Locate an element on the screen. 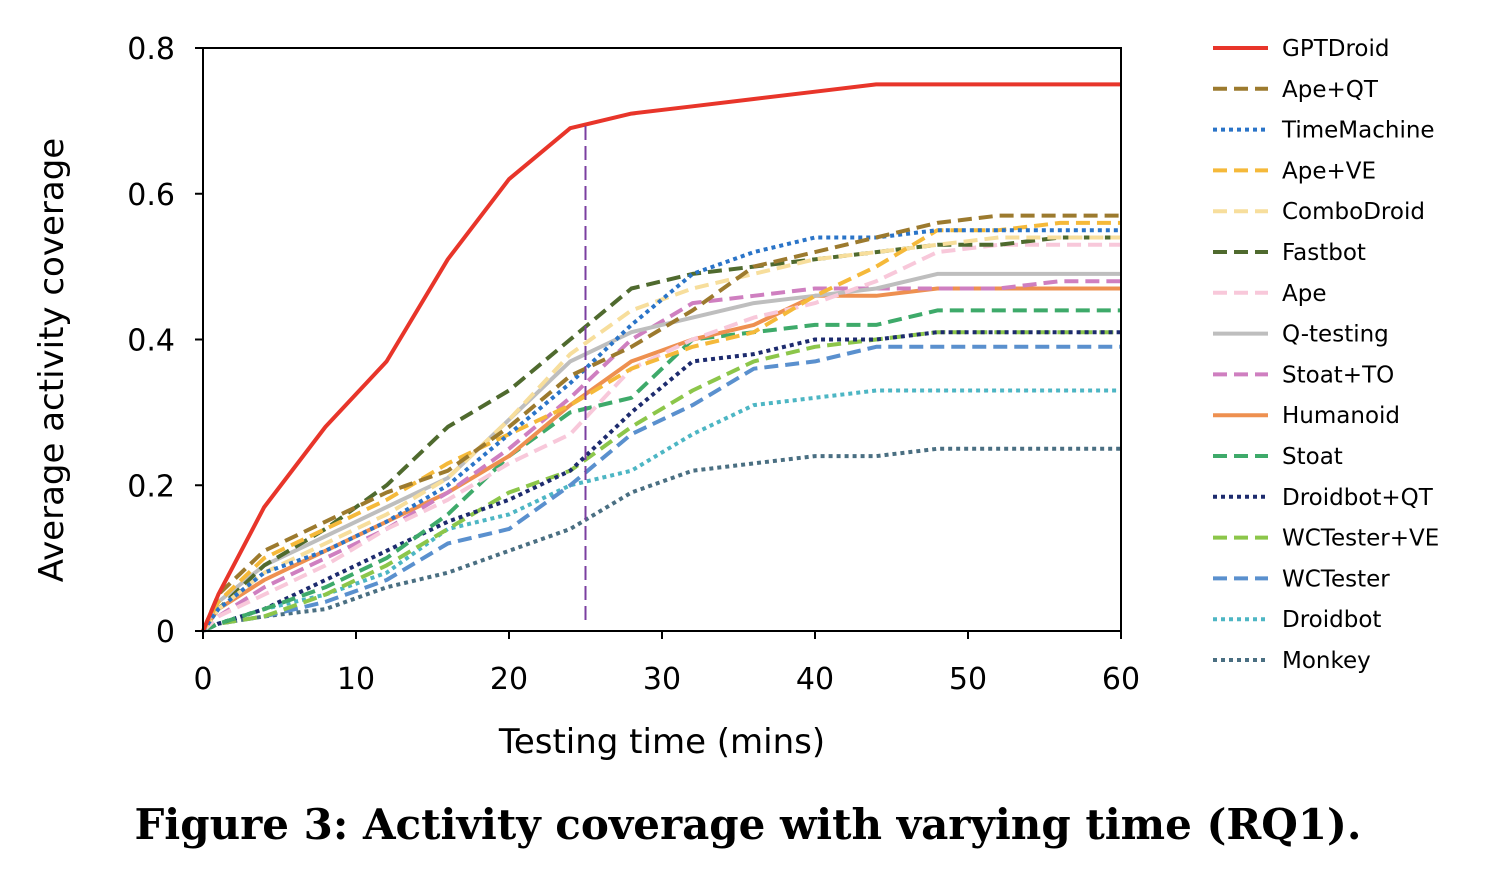 This screenshot has width=1496, height=880. legend-label: Droidbot+QT is located at coordinates (1358, 498).